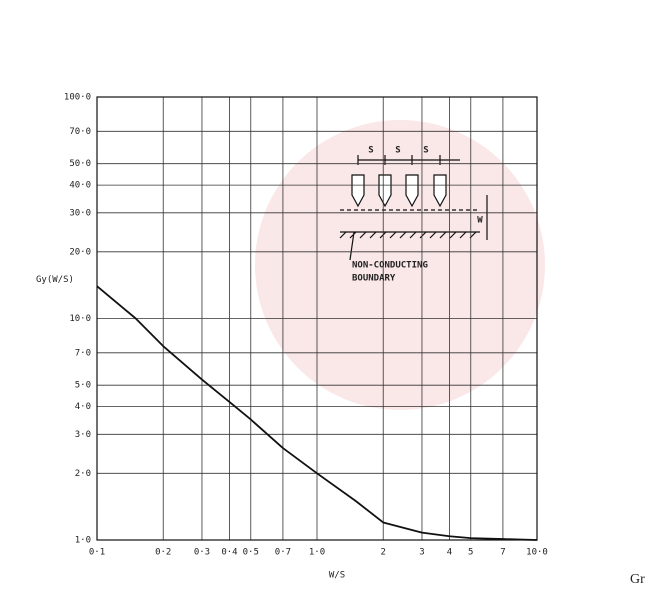  What do you see at coordinates (421, 553) in the screenshot?
I see `x-tick-label: 3` at bounding box center [421, 553].